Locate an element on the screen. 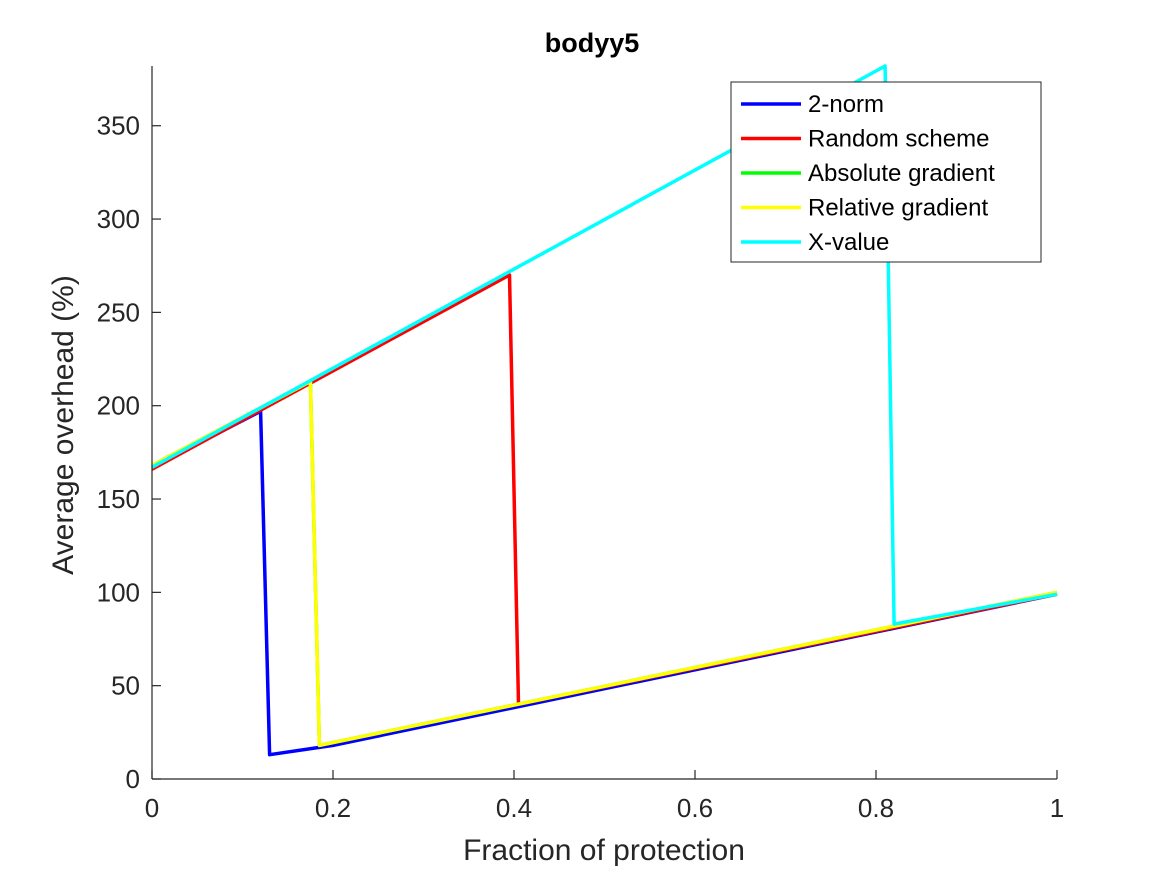 The height and width of the screenshot is (880, 1167). x-tick-label: 0 is located at coordinates (152, 808).